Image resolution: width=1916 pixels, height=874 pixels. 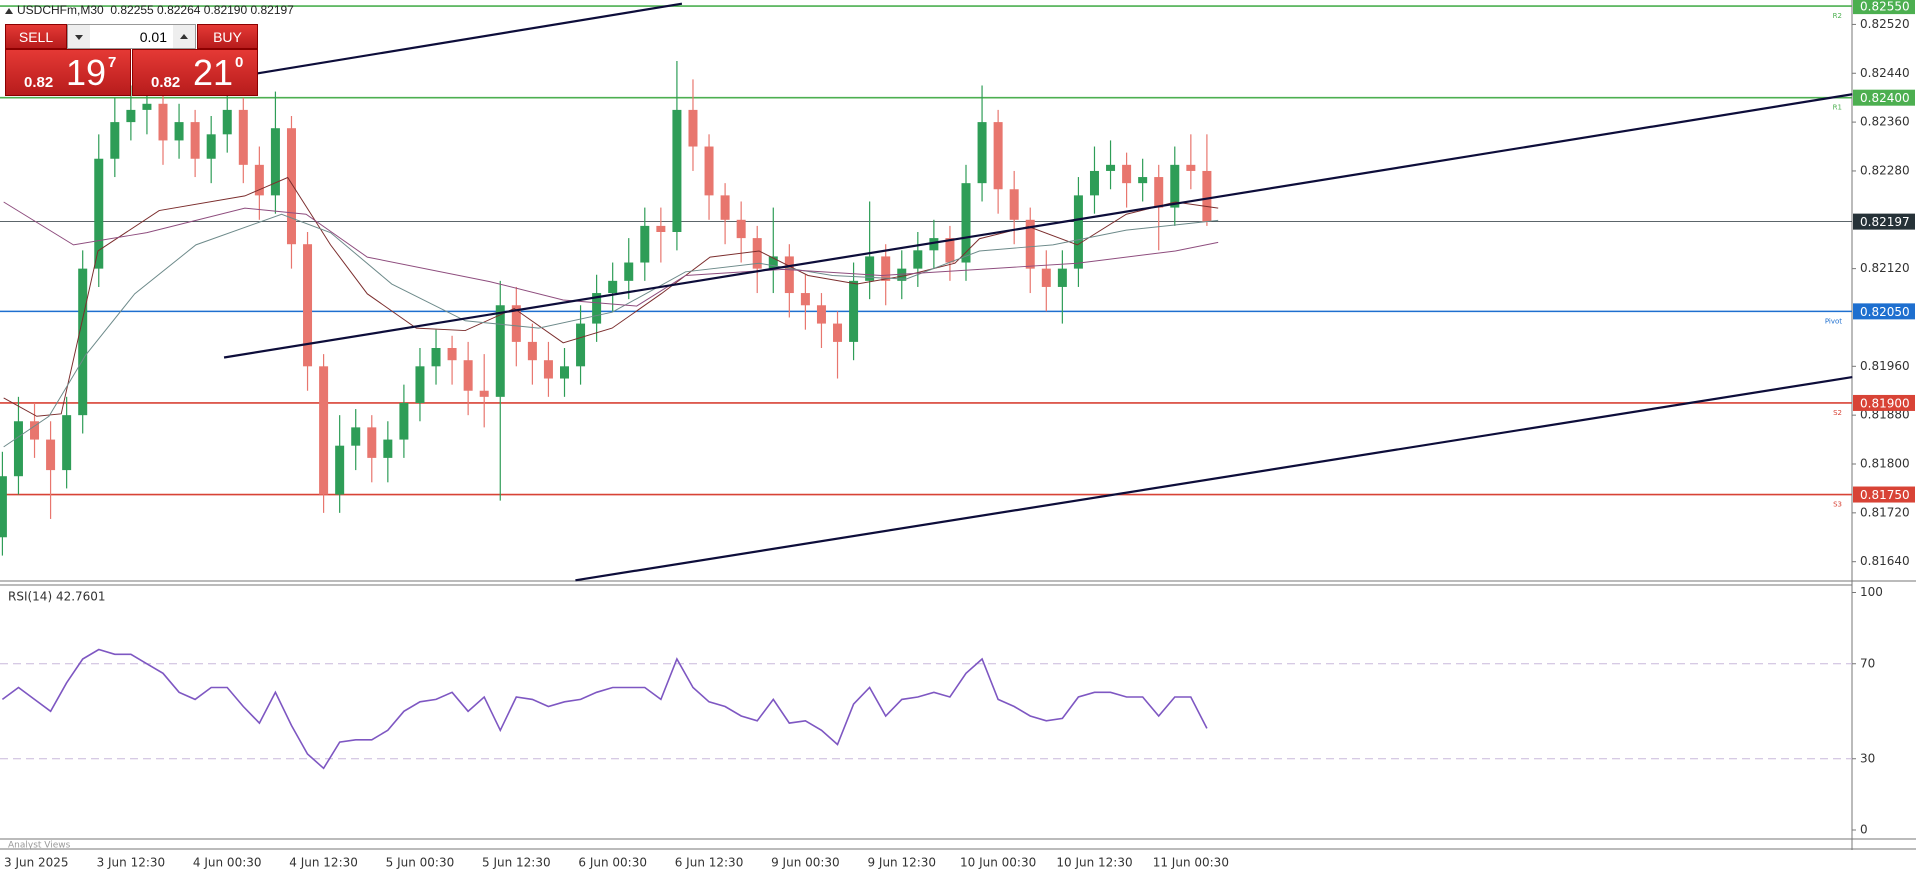 What do you see at coordinates (1885, 561) in the screenshot?
I see `y-tick-label: 0.81640` at bounding box center [1885, 561].